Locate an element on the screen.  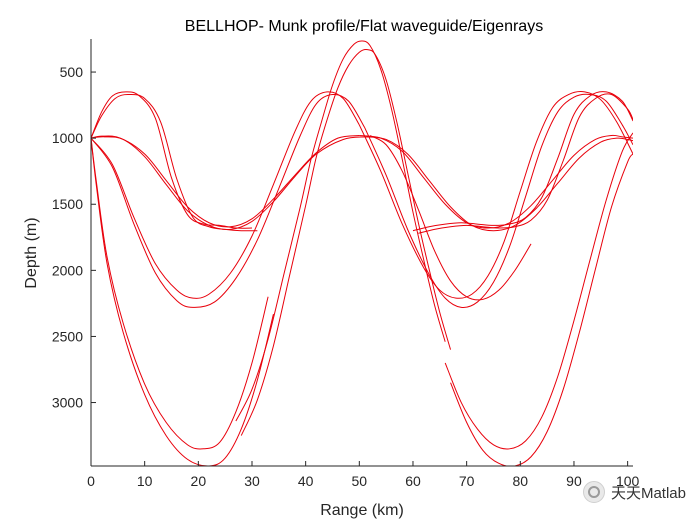
x-tick-label: 0 is located at coordinates (91, 481).